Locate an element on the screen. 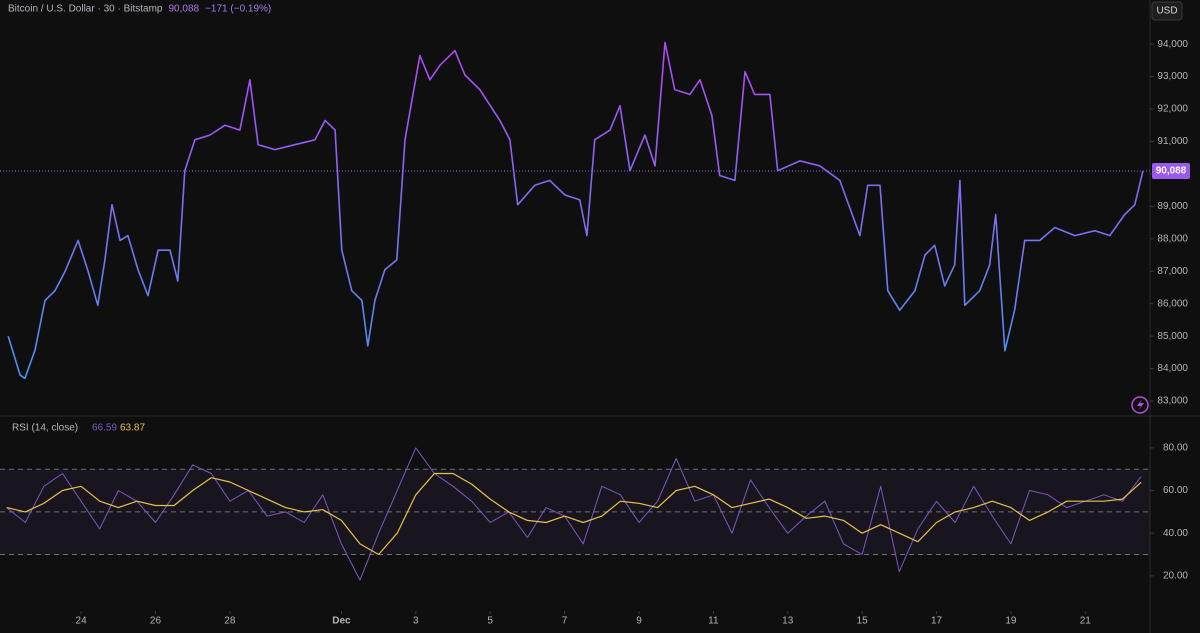 This screenshot has width=1200, height=633. y-tick-label: 89,000 is located at coordinates (1172, 206).